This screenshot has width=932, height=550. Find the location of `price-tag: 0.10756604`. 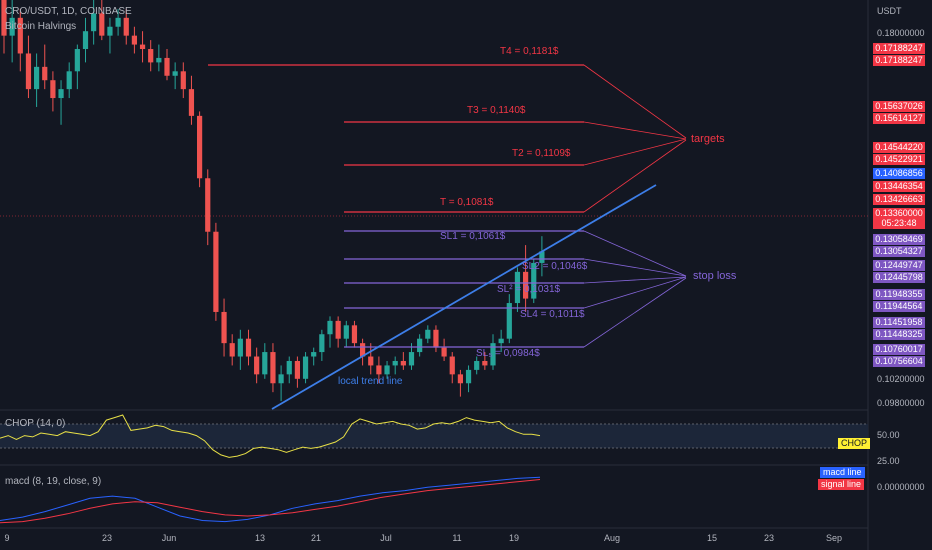

price-tag: 0.10756604 is located at coordinates (899, 361).